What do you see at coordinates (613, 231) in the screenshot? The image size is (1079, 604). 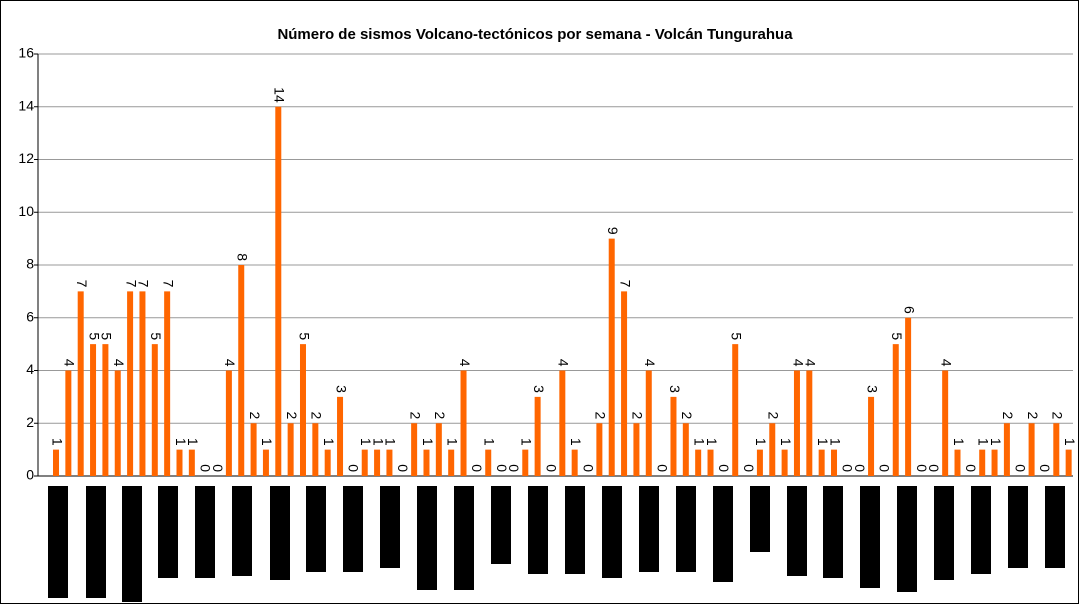 I see `value-label: 9` at bounding box center [613, 231].